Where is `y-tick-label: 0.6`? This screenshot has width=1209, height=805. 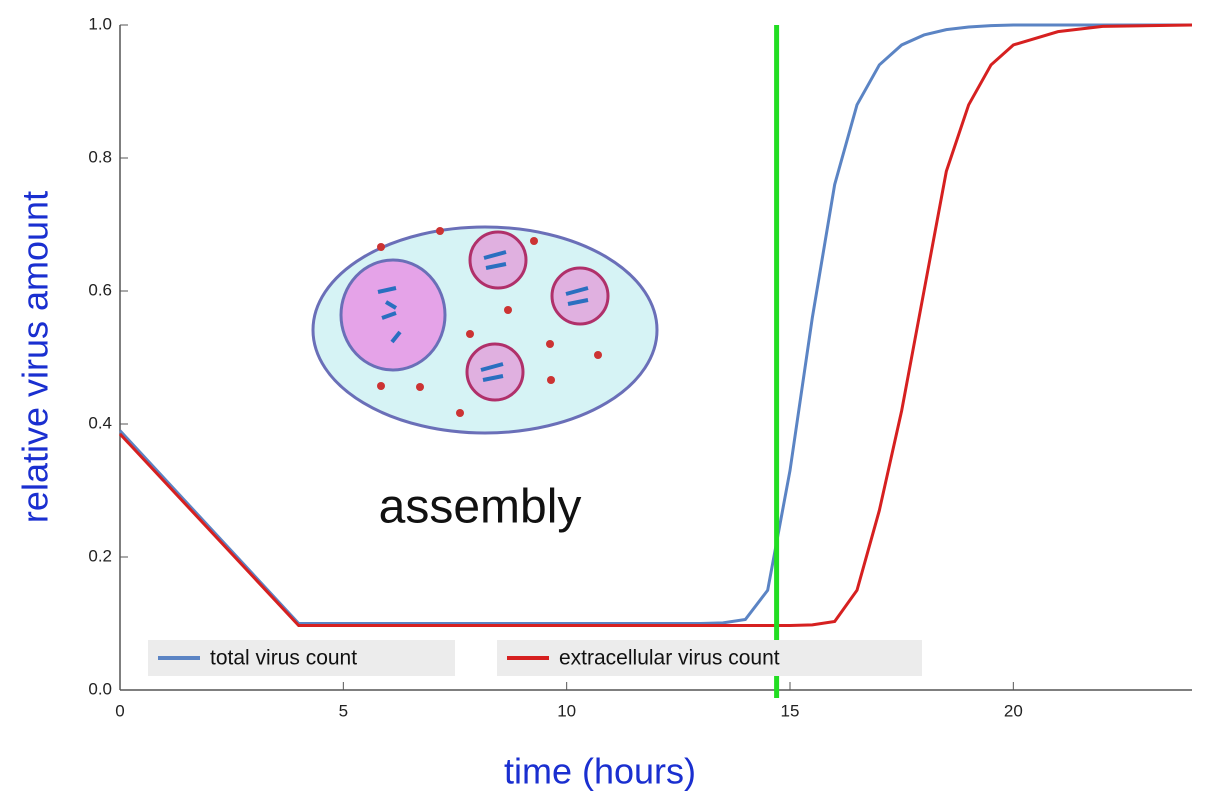
y-tick-label: 0.6 is located at coordinates (100, 289).